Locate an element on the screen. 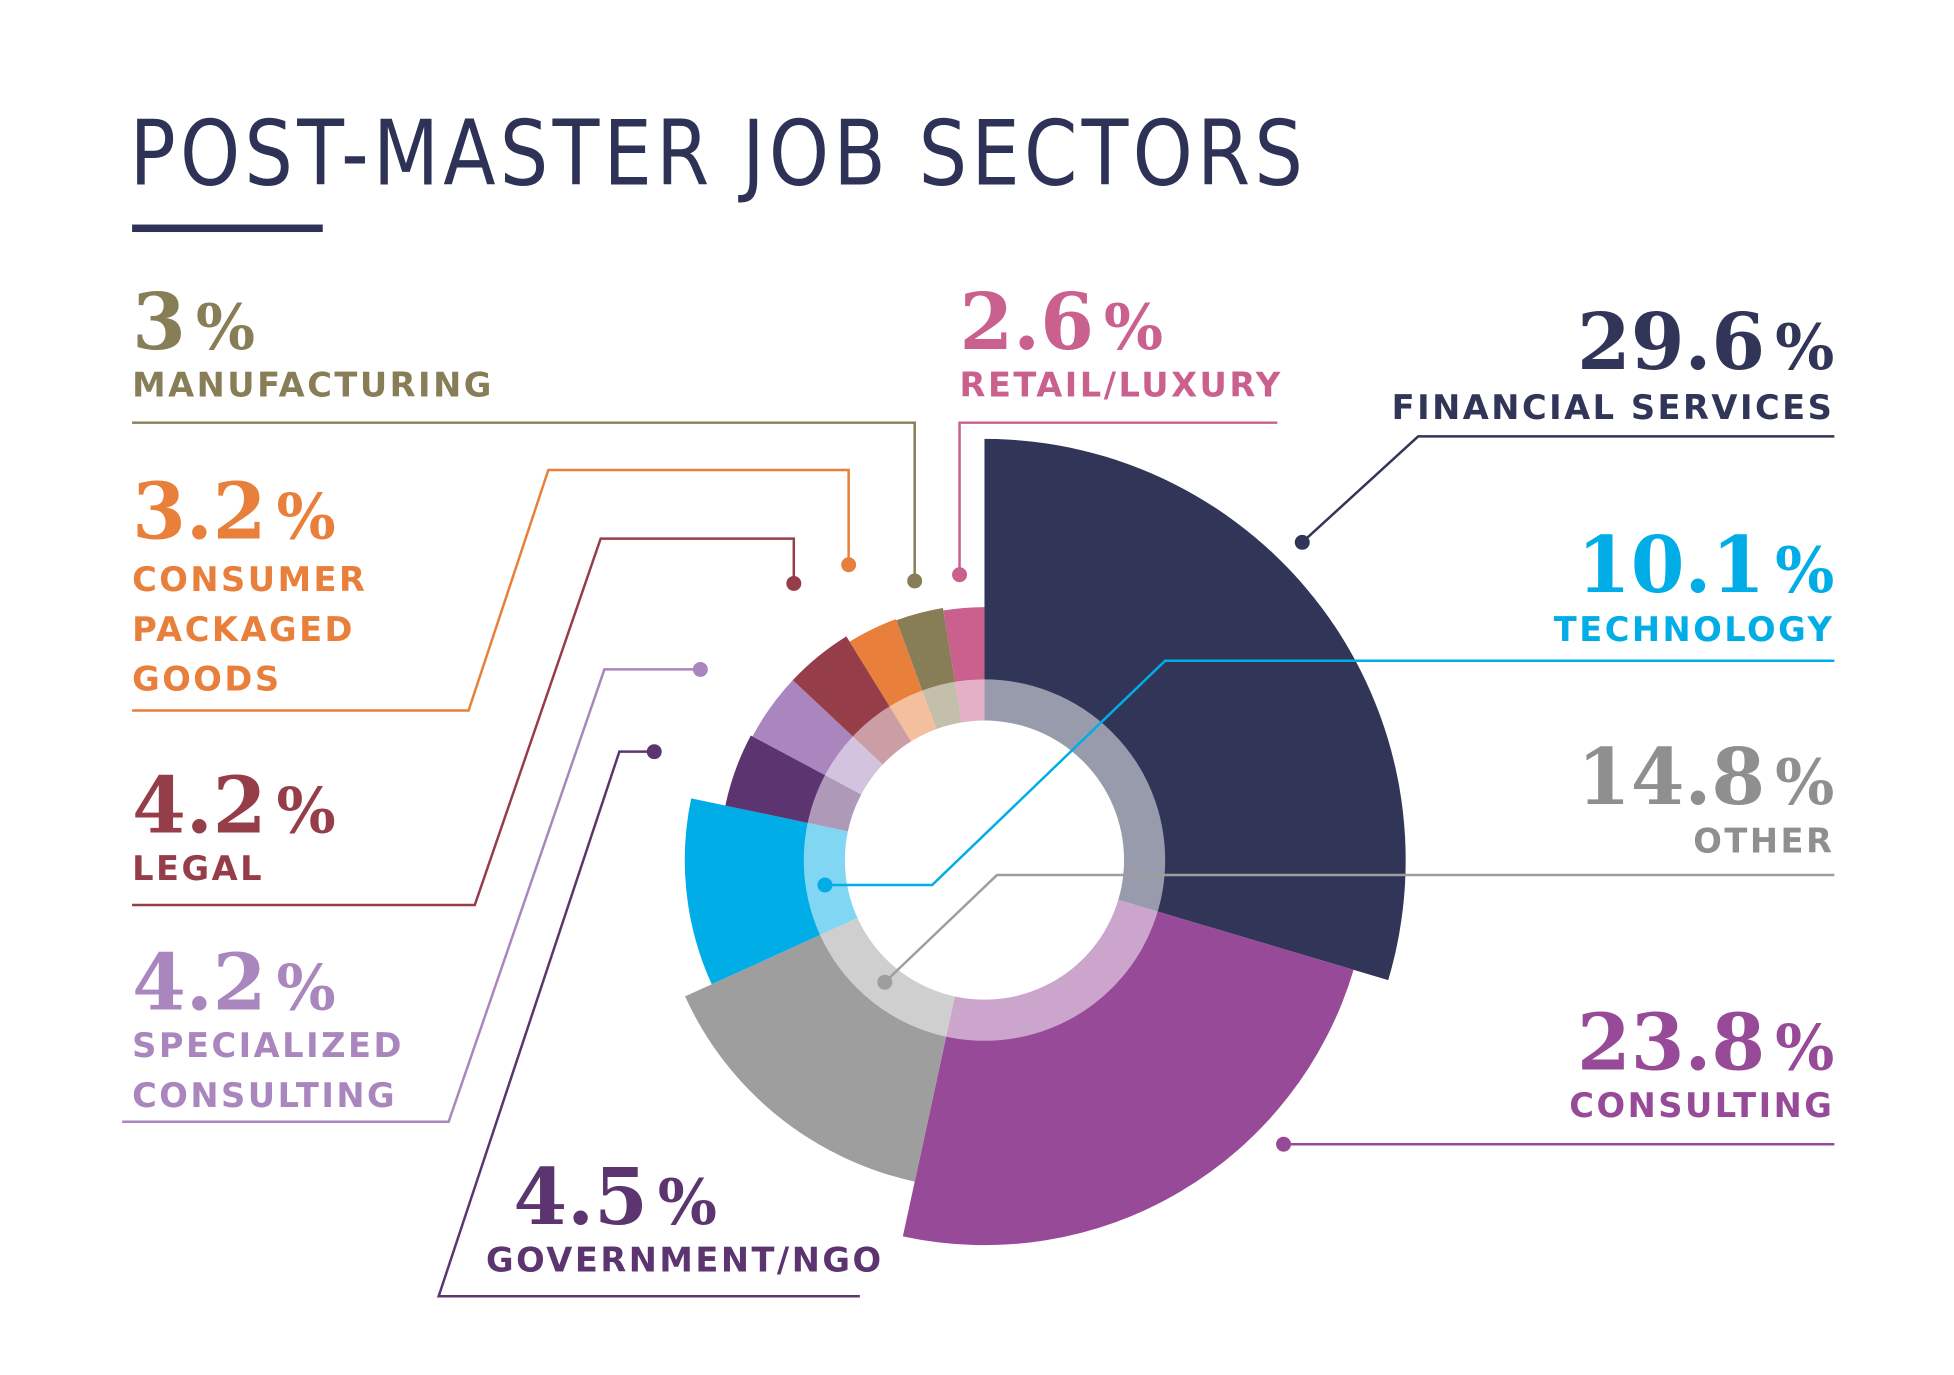  value-label: 3.2 is located at coordinates (199, 512).